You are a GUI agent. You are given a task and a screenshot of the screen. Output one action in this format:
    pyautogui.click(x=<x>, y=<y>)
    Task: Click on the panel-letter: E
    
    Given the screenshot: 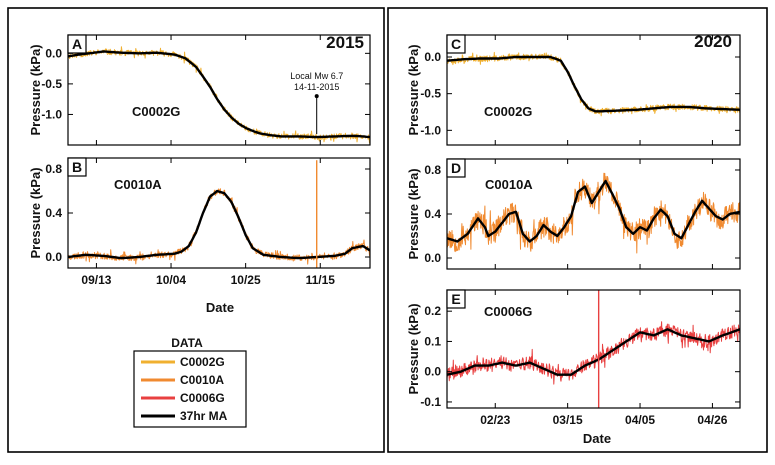 What is the action you would take?
    pyautogui.click(x=455, y=299)
    